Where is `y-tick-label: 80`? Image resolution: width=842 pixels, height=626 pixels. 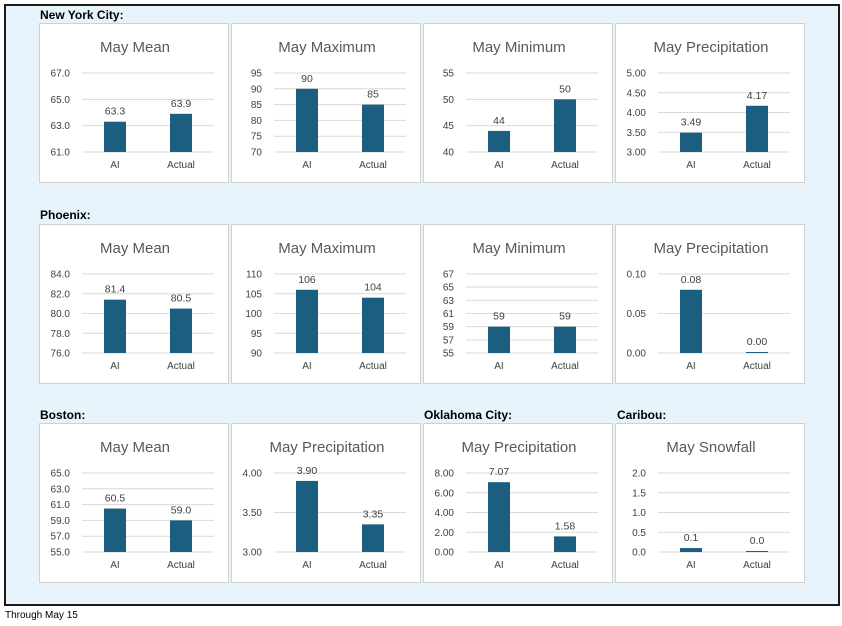
y-tick-label: 80 is located at coordinates (257, 121).